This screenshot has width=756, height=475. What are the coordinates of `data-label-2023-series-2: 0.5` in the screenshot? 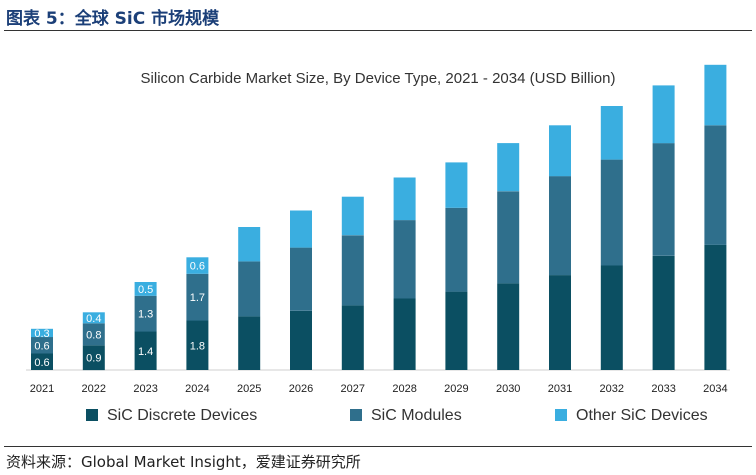 It's located at (145, 290).